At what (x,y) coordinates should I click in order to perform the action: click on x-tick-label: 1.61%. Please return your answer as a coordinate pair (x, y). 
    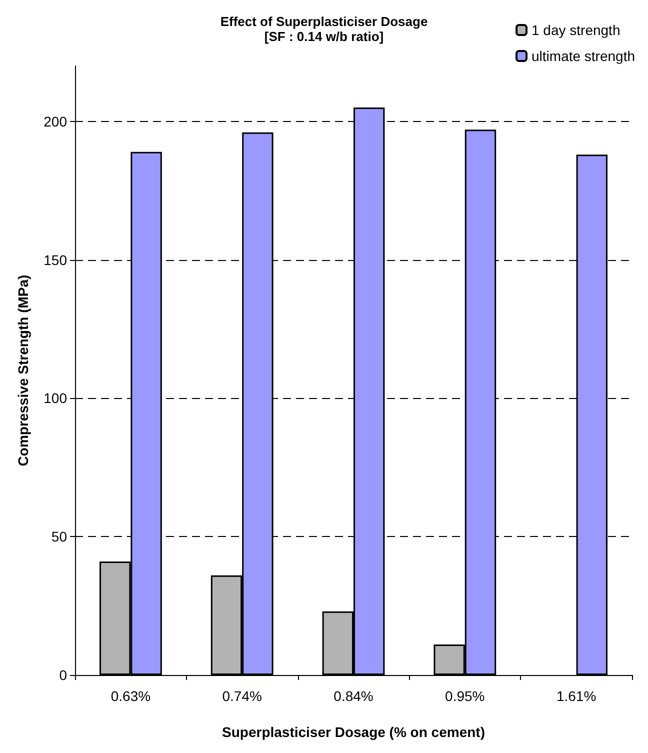
    Looking at the image, I should click on (576, 696).